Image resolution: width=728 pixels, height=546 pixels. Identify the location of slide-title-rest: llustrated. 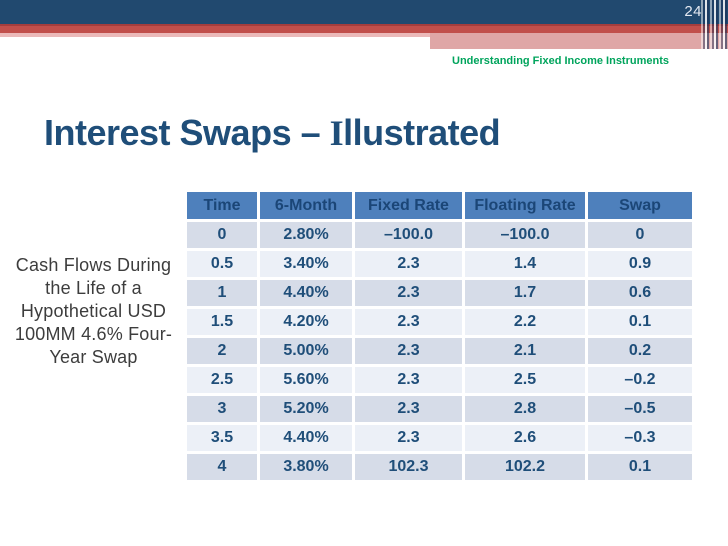
(422, 132).